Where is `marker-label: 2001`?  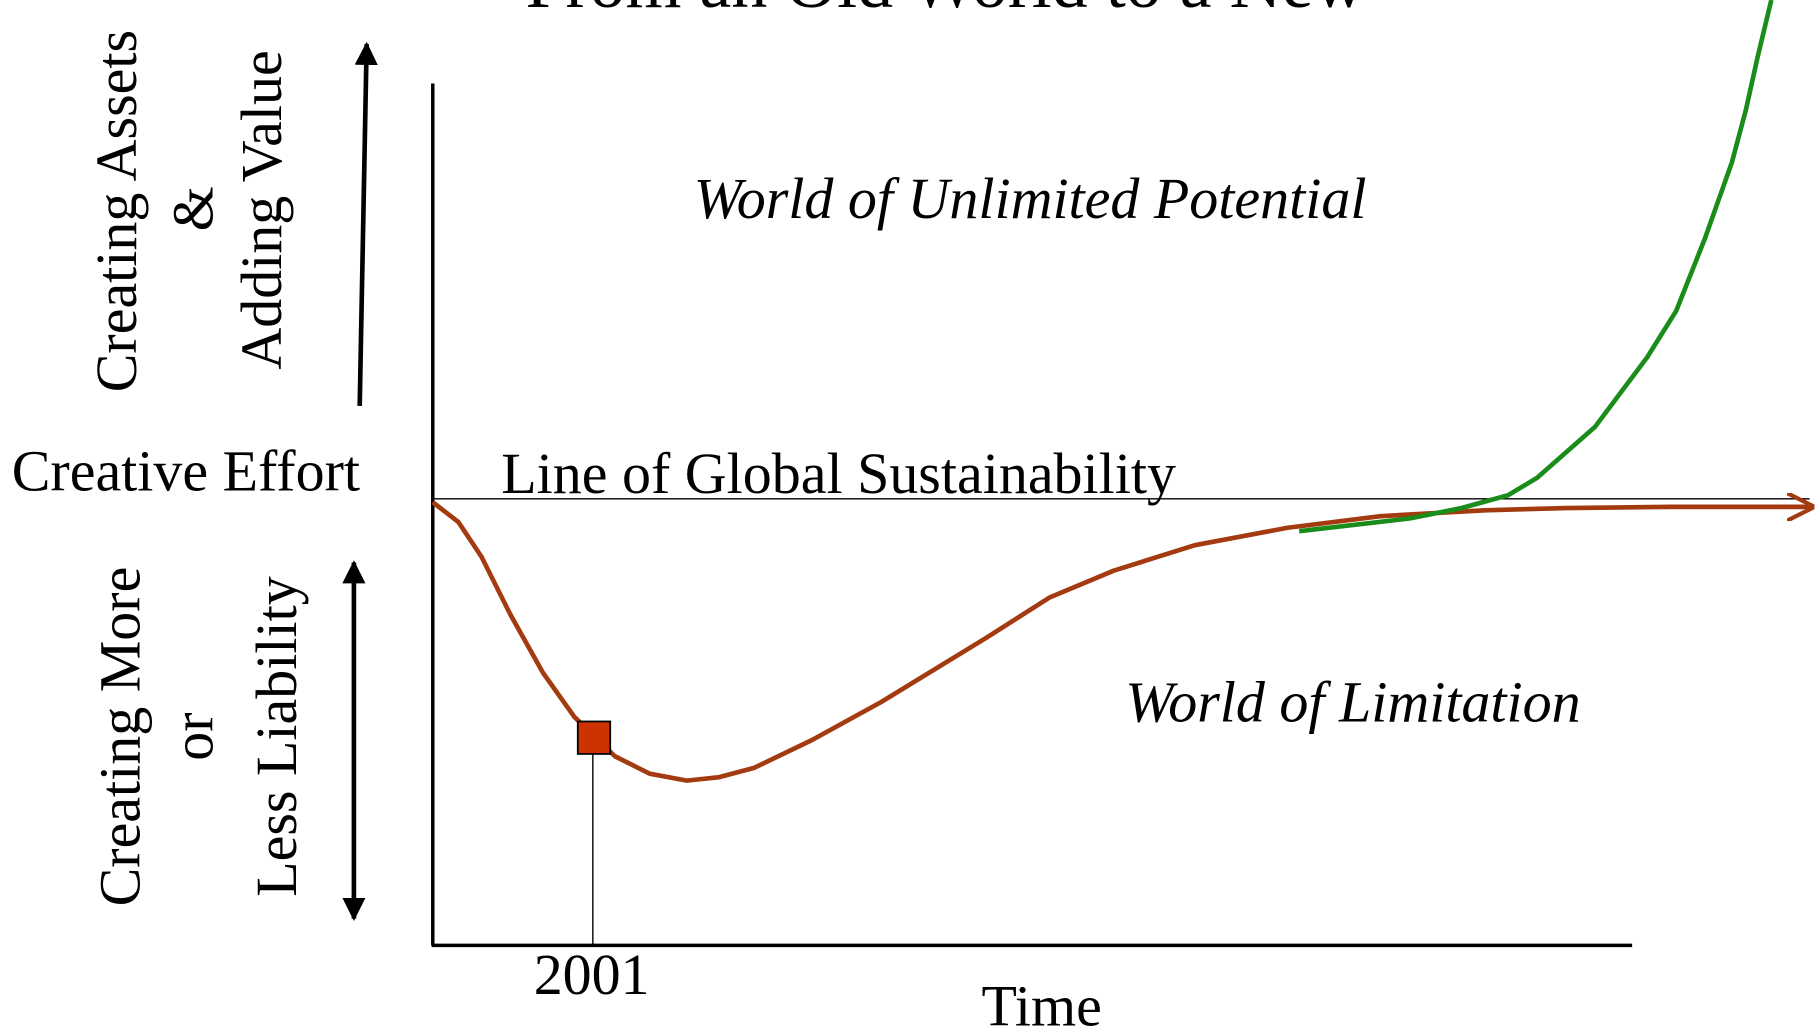 marker-label: 2001 is located at coordinates (592, 974).